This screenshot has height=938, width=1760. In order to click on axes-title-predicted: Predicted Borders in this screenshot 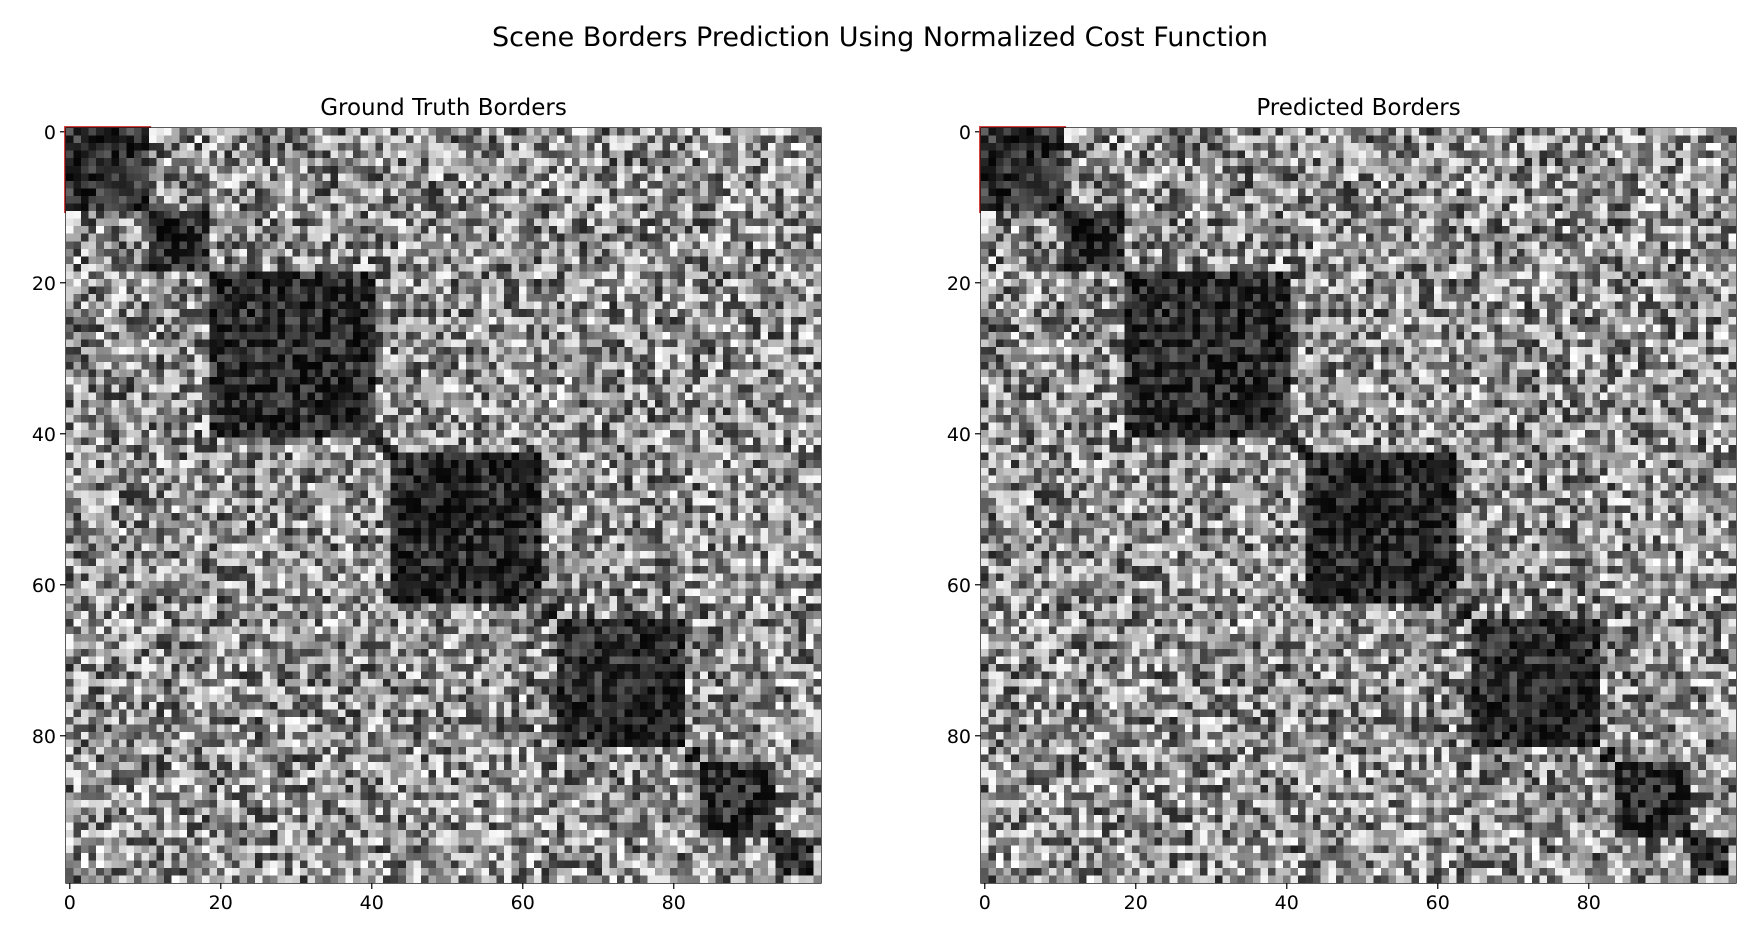, I will do `click(1358, 108)`.